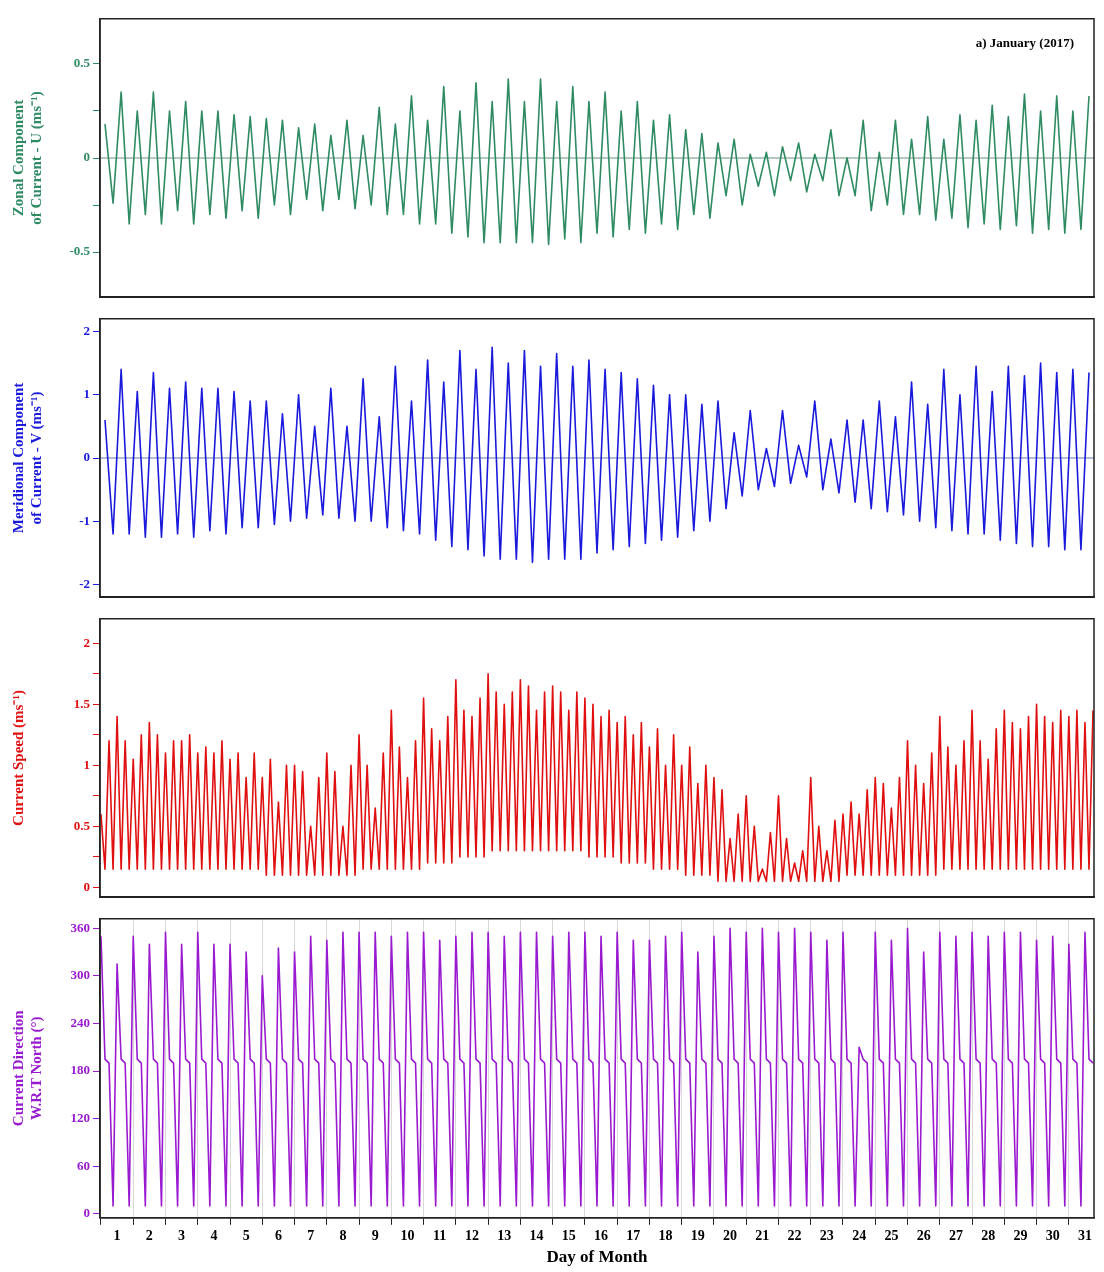 The width and height of the screenshot is (1104, 1272). What do you see at coordinates (80, 975) in the screenshot?
I see `y-tick-label: 300` at bounding box center [80, 975].